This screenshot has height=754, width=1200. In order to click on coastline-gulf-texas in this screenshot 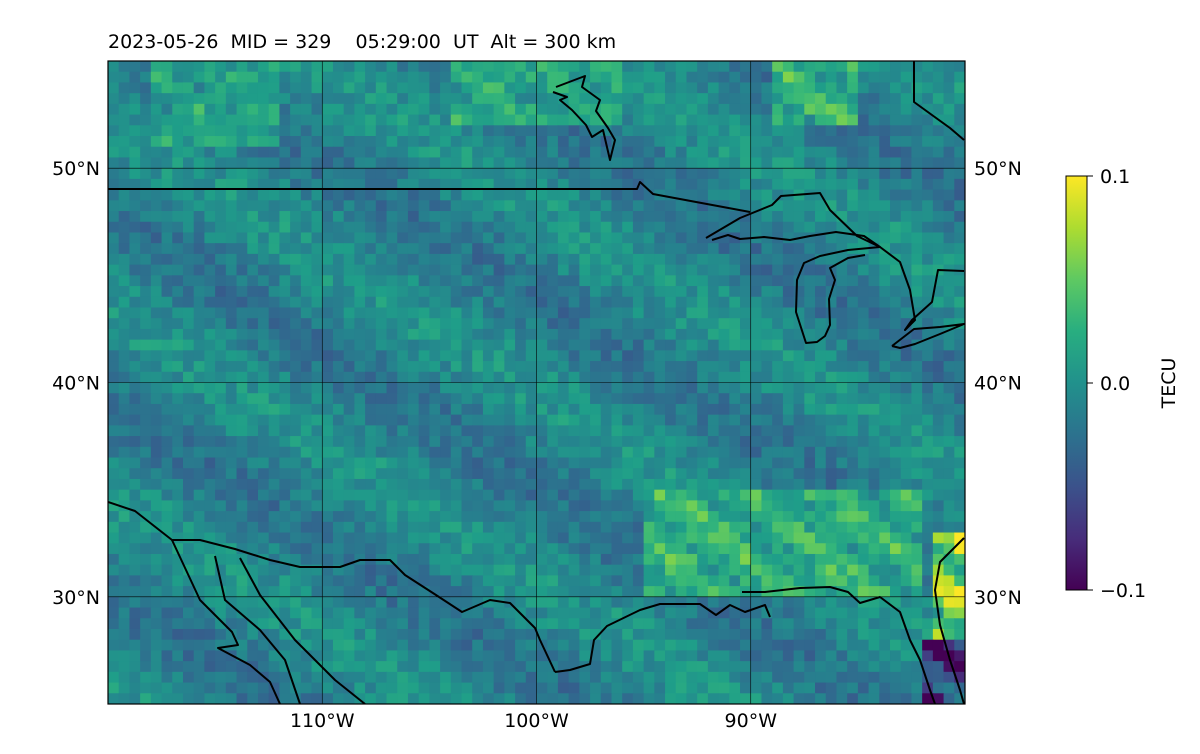, I will do `click(662, 638)`.